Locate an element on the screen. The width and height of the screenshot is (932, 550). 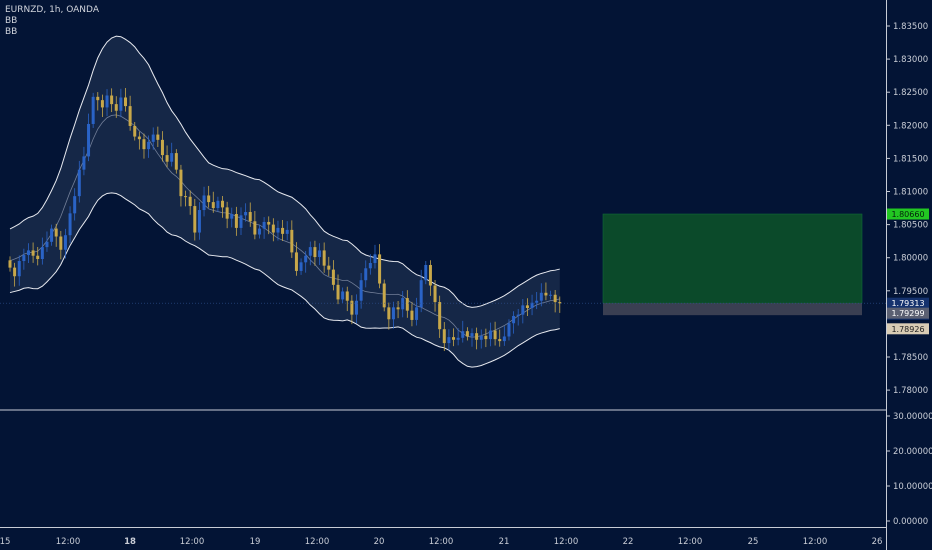
price-tick-label: 1.79500 is located at coordinates (910, 292).